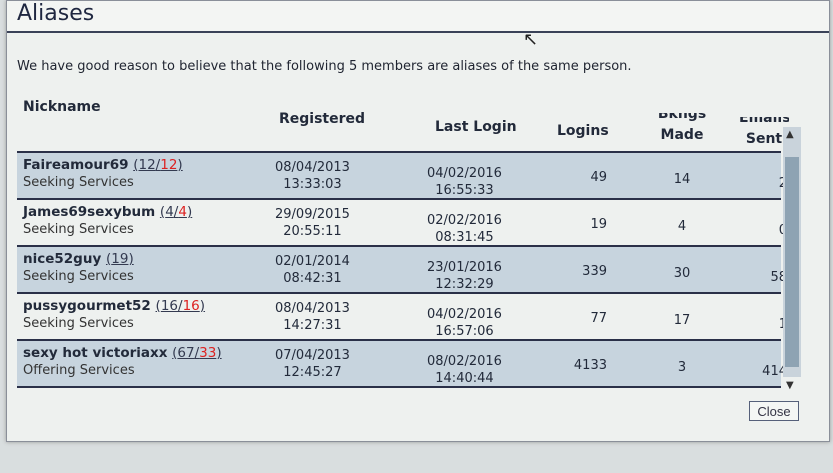 The height and width of the screenshot is (473, 833). Describe the element at coordinates (312, 355) in the screenshot. I see `registered-date: 07/04/2013` at that location.